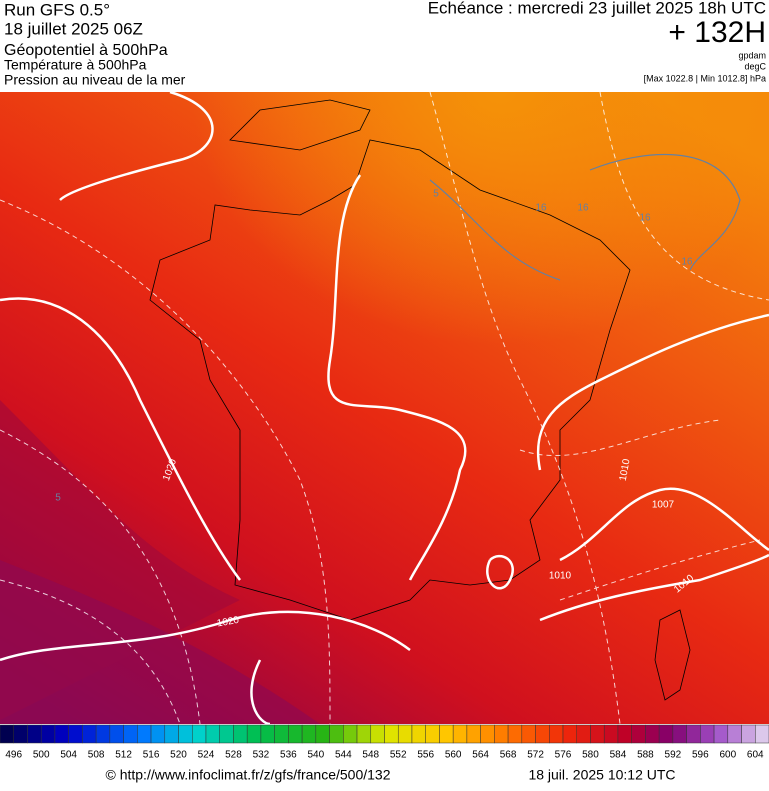  What do you see at coordinates (755, 755) in the screenshot?
I see `scale-label: 604` at bounding box center [755, 755].